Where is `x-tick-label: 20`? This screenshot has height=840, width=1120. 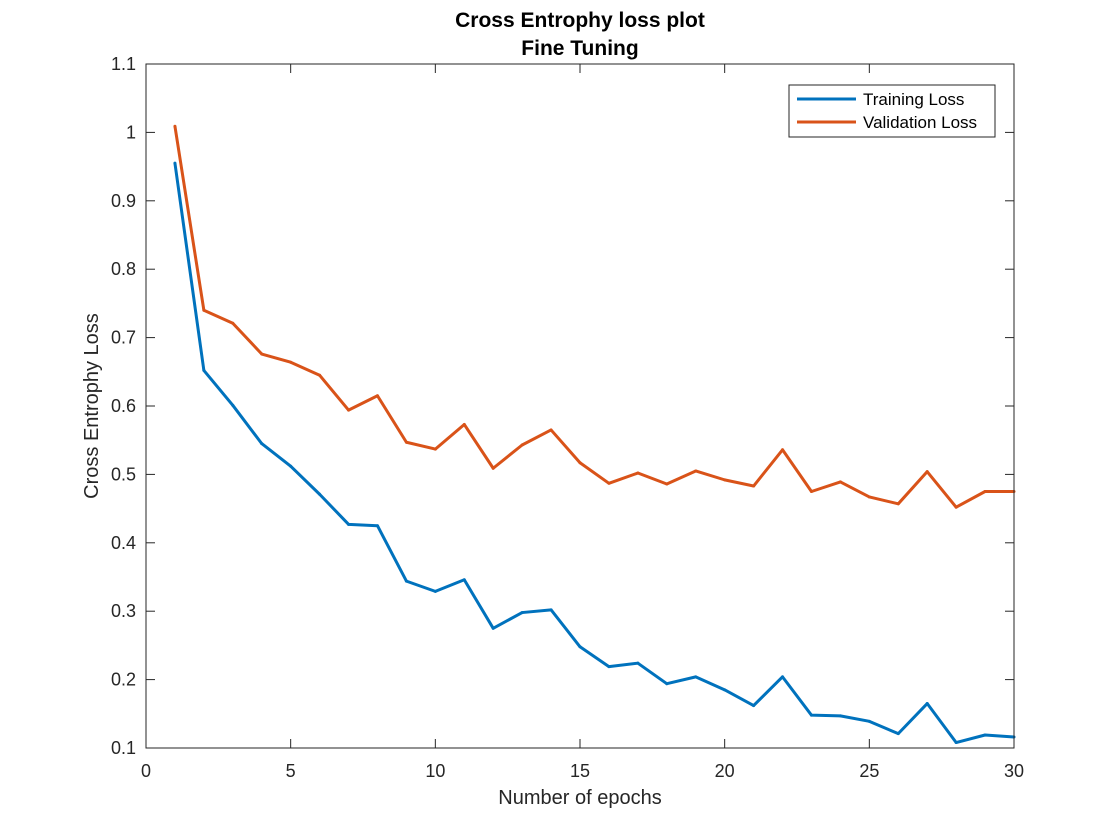 x-tick-label: 20 is located at coordinates (725, 771).